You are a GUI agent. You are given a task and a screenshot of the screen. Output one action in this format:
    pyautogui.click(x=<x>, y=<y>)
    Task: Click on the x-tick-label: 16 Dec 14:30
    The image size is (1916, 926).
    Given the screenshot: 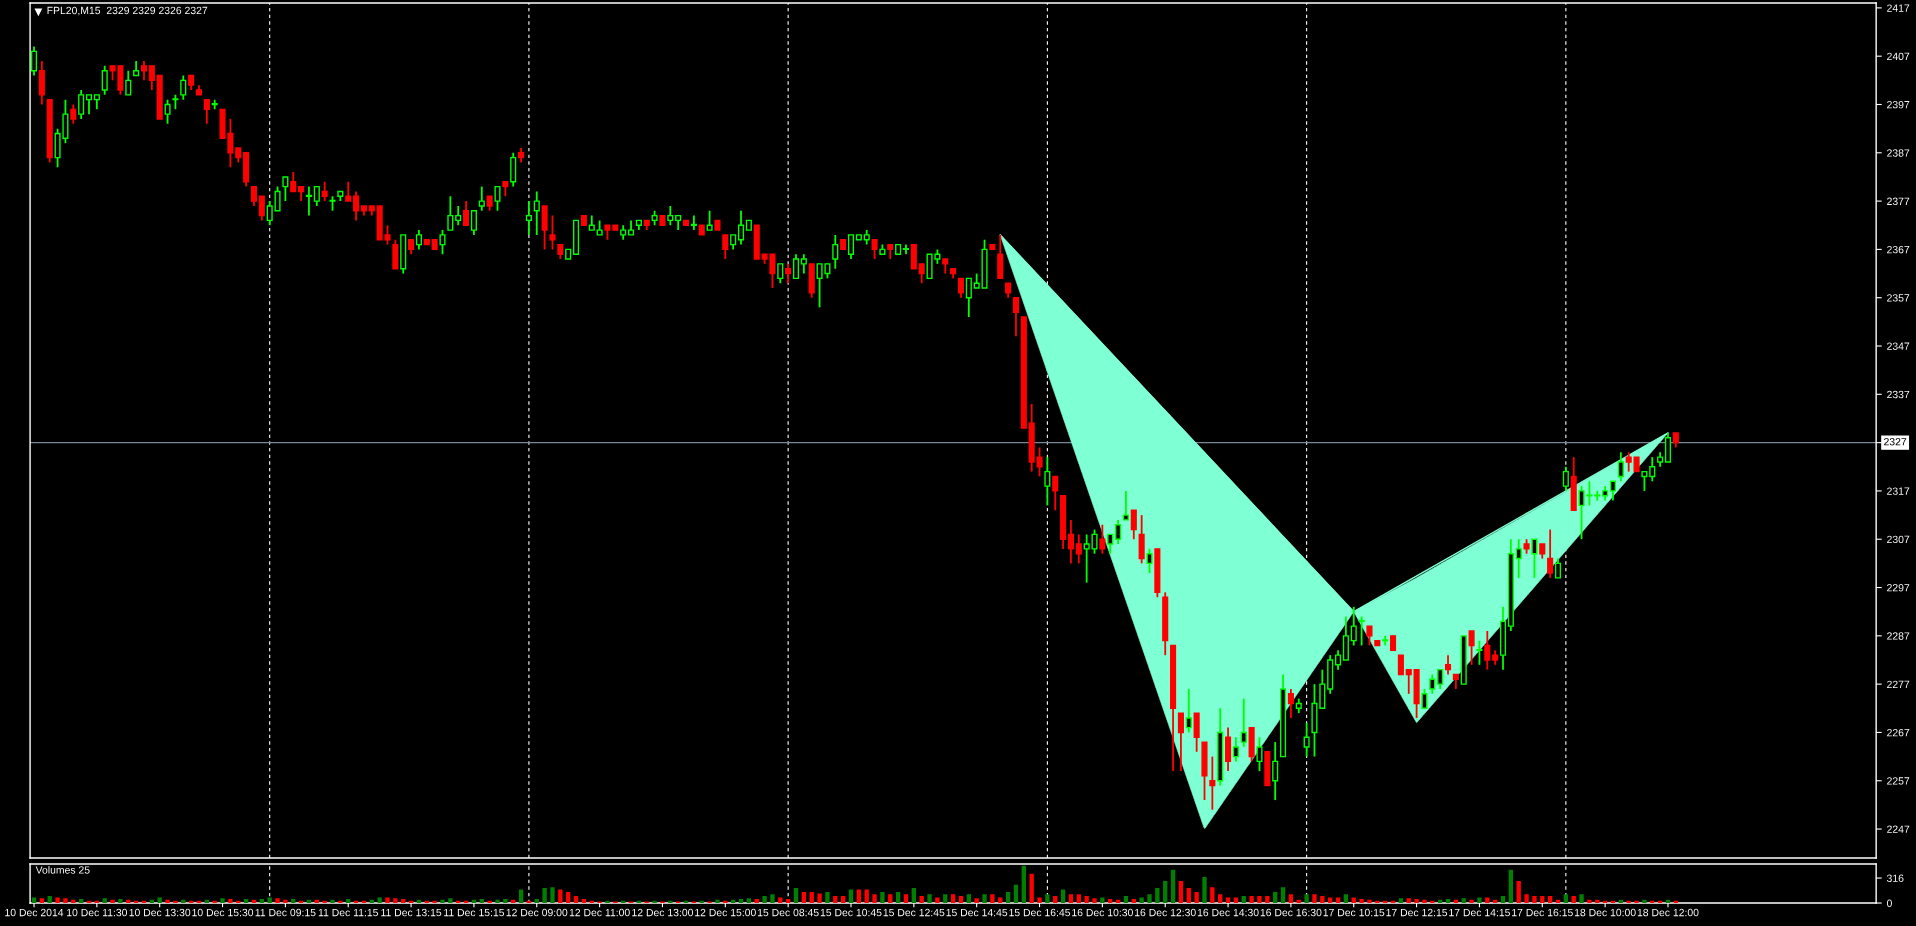 What is the action you would take?
    pyautogui.click(x=1228, y=912)
    